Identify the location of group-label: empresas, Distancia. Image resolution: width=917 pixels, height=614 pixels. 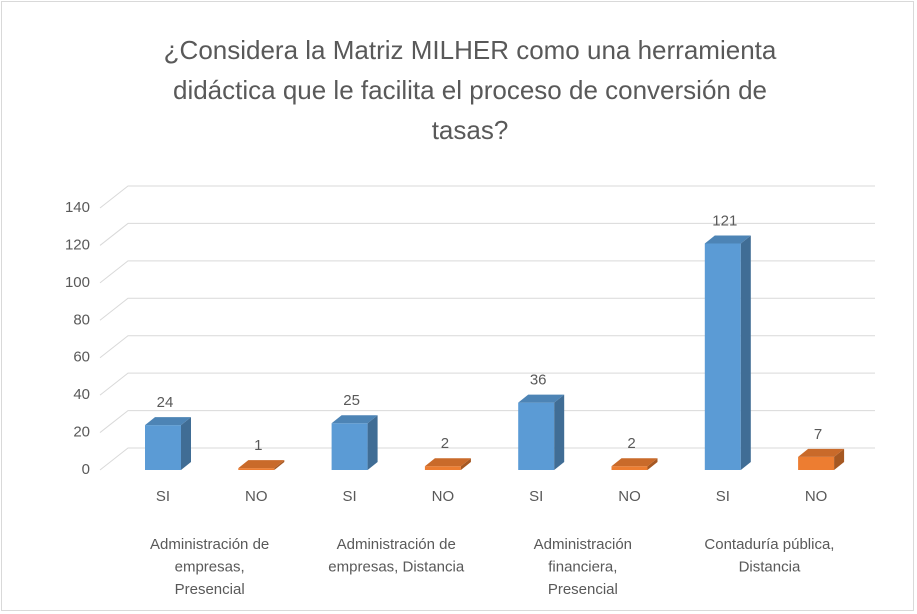
(396, 566).